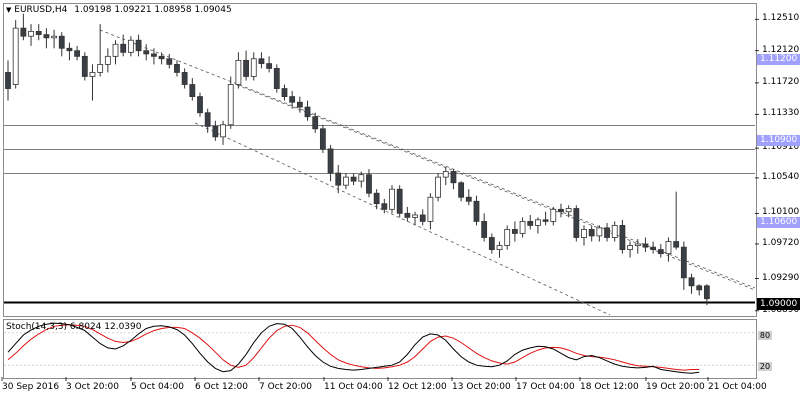 The image size is (800, 400). What do you see at coordinates (781, 81) in the screenshot?
I see `price-tick-label: 1.11720` at bounding box center [781, 81].